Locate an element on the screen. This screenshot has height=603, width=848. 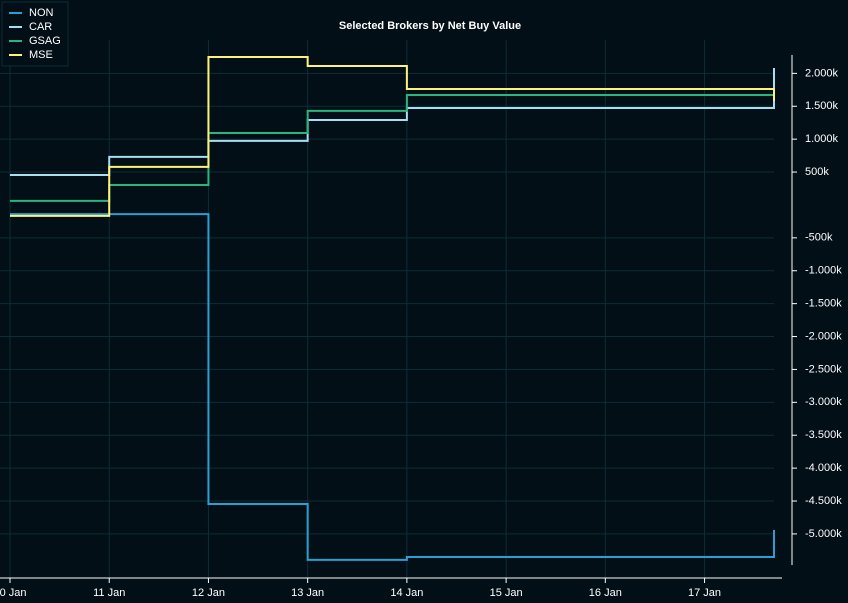
legend-label: NON is located at coordinates (41, 13).